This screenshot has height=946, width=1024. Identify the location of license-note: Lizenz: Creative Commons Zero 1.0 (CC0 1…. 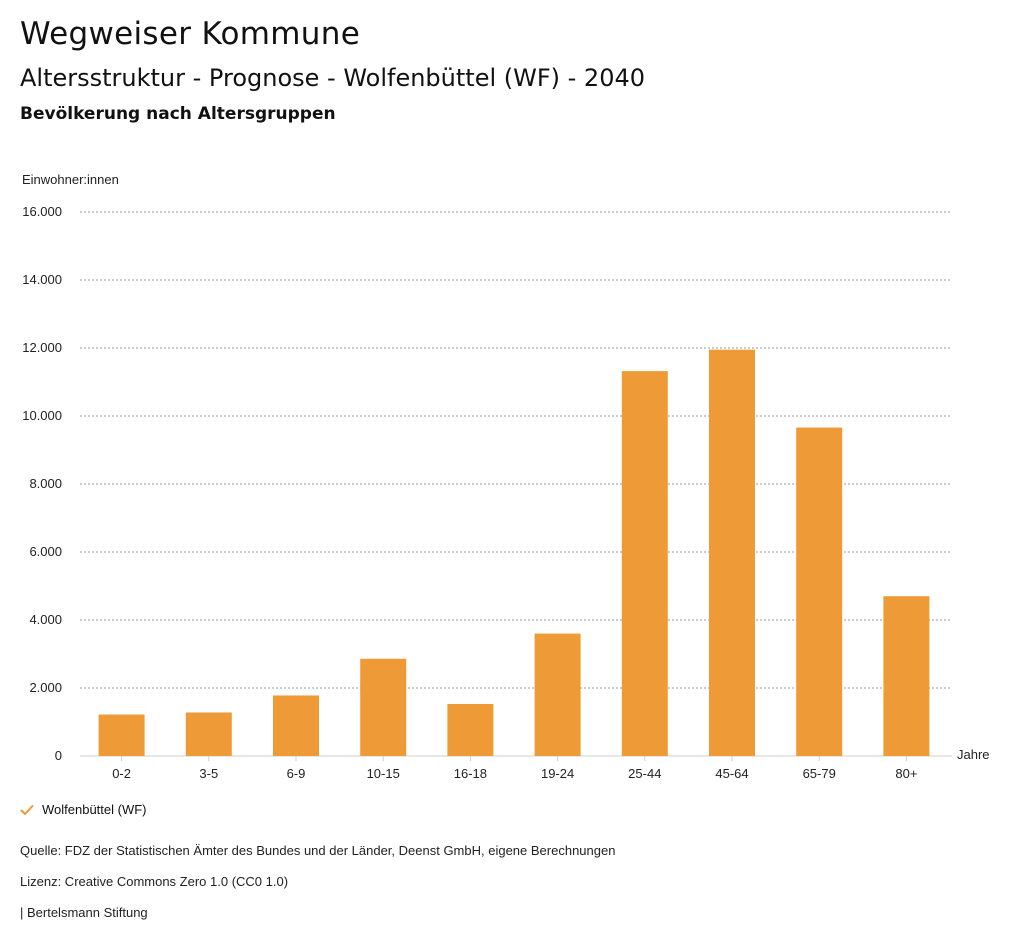
(154, 881).